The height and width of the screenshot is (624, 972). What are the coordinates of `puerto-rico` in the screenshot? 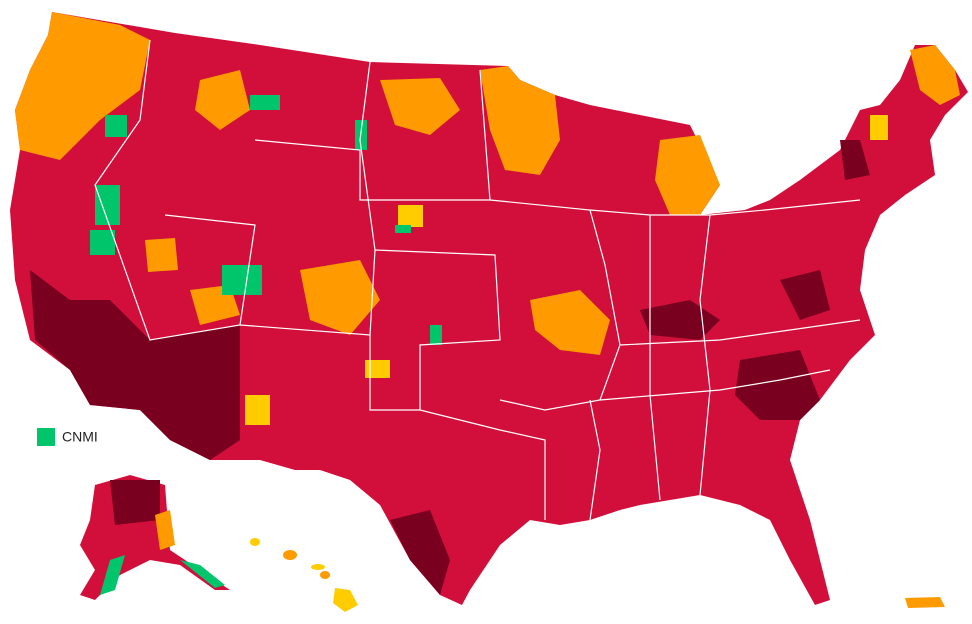 It's located at (925, 602).